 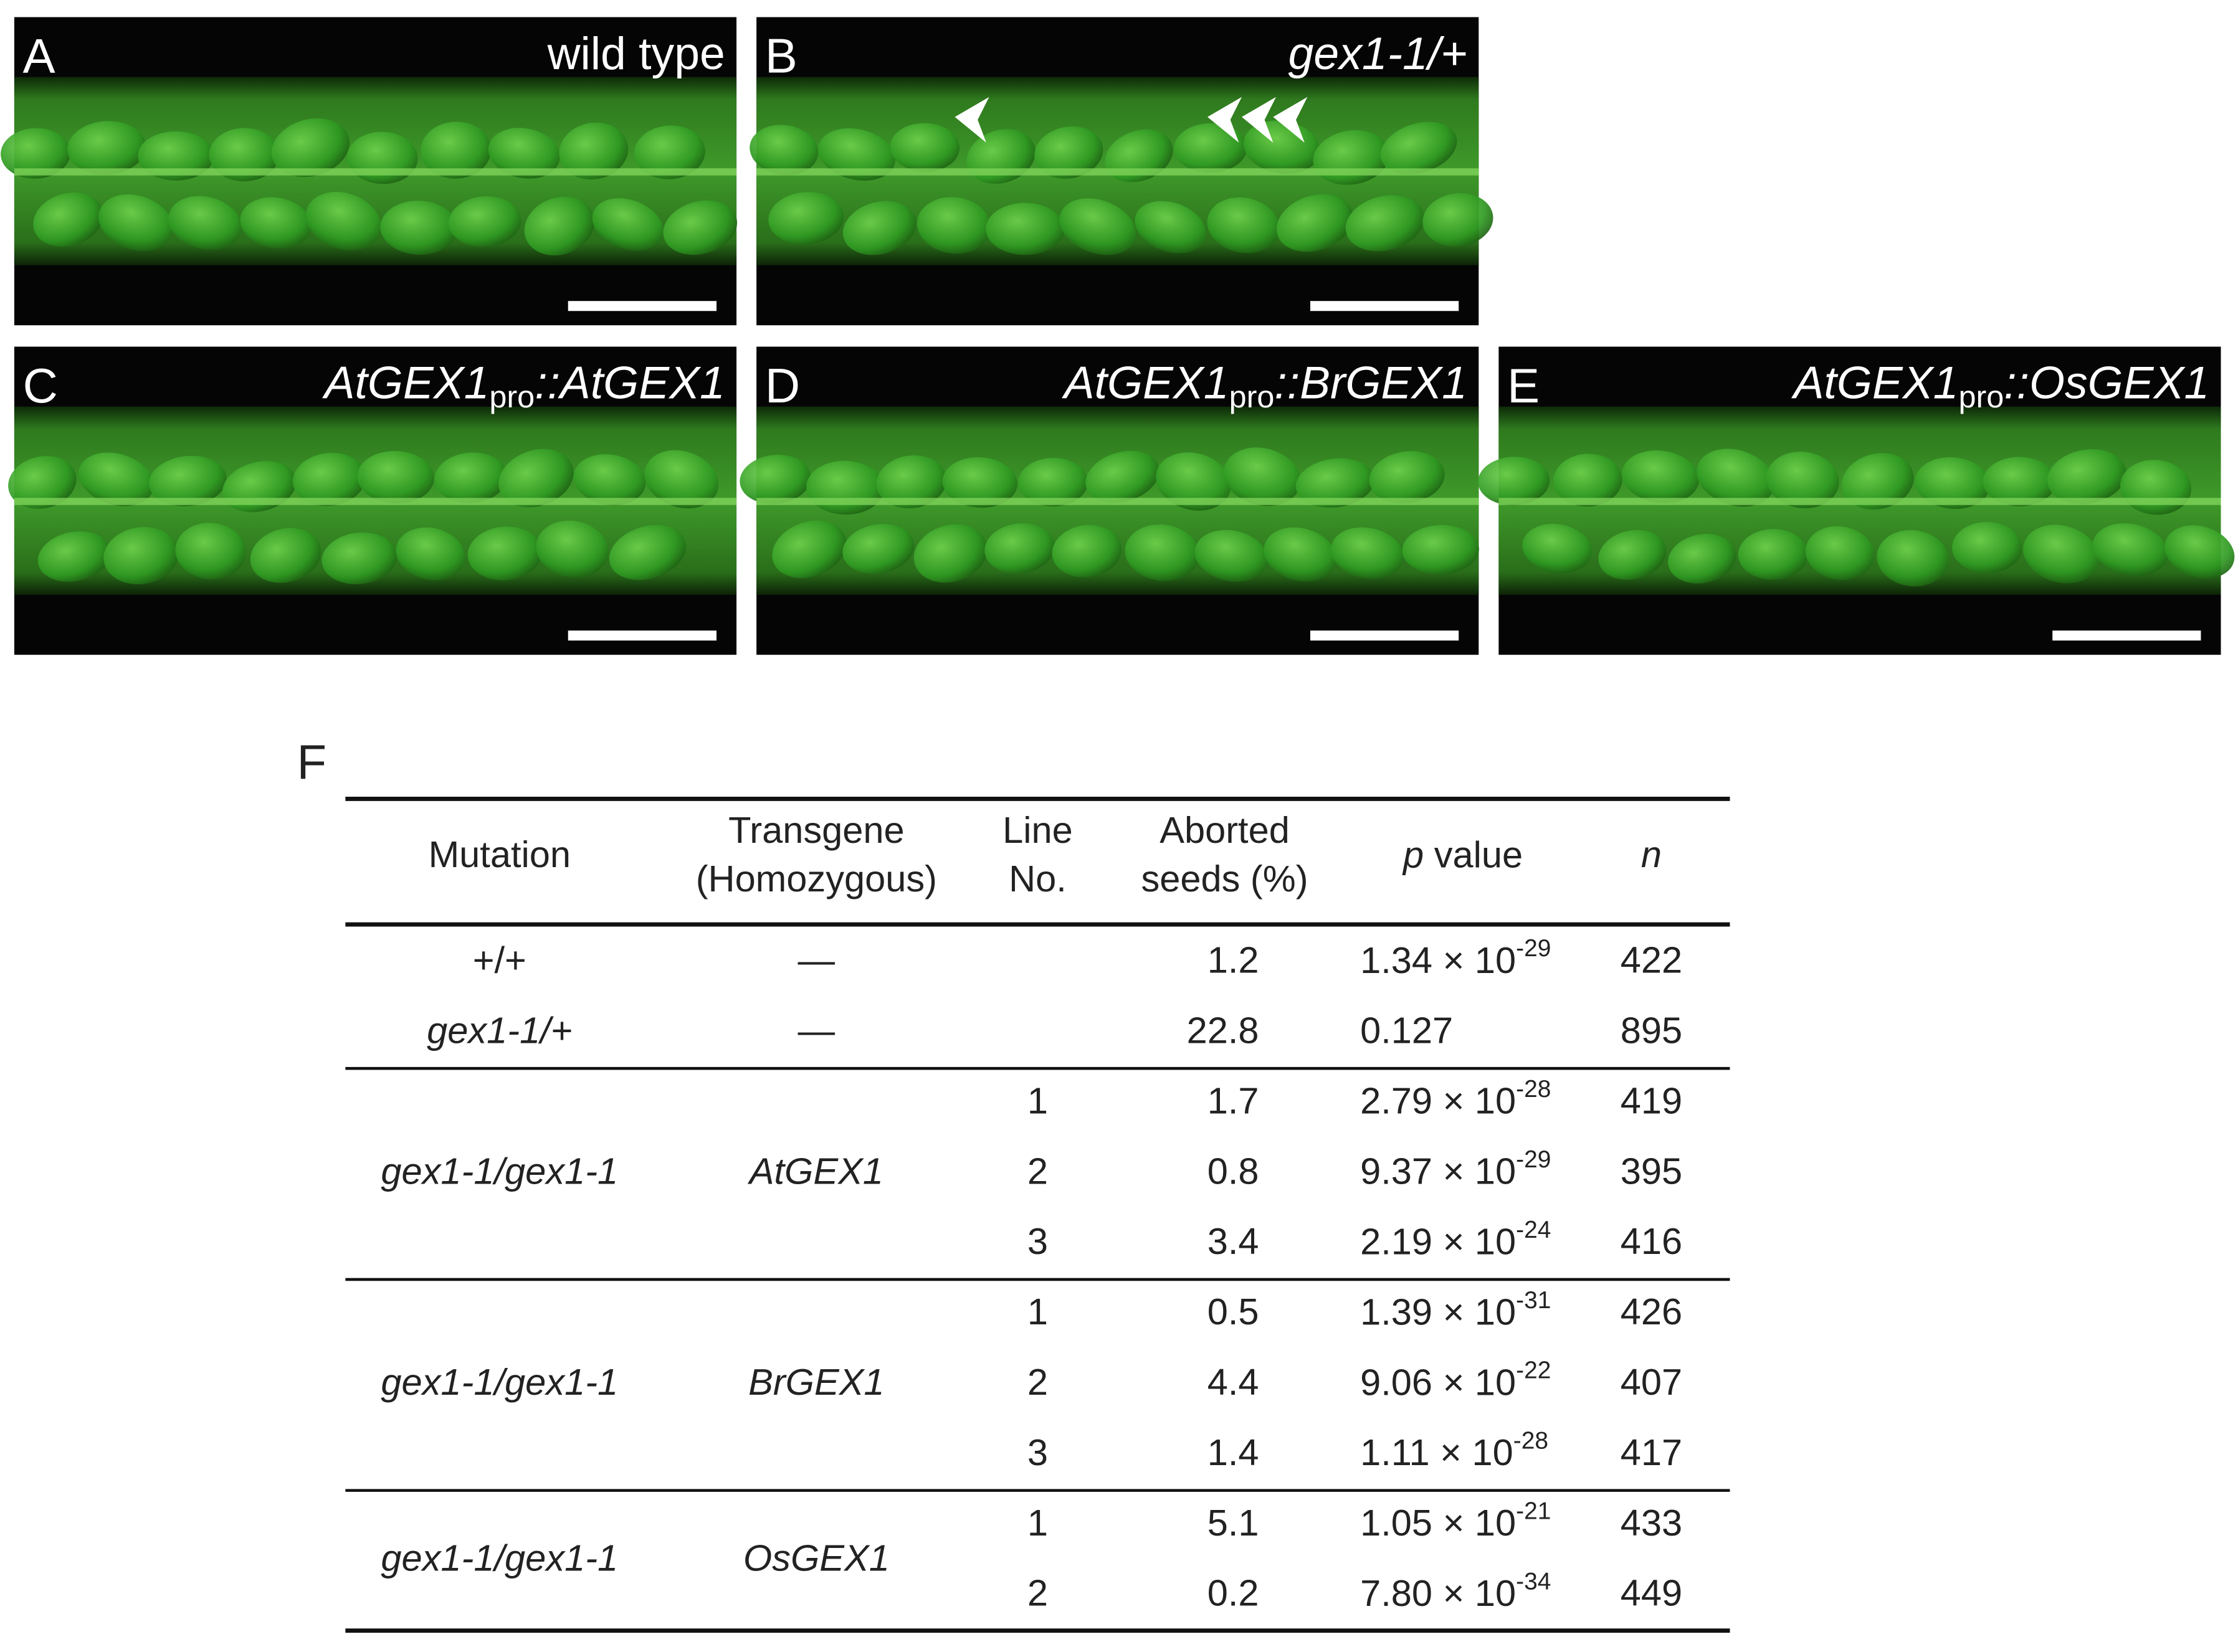 What do you see at coordinates (1533, 1582) in the screenshot?
I see `p-exponent: -34` at bounding box center [1533, 1582].